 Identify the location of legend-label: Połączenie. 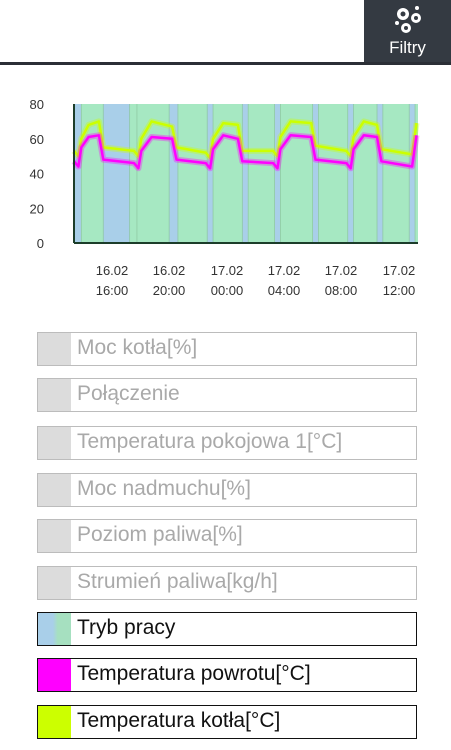
(128, 393).